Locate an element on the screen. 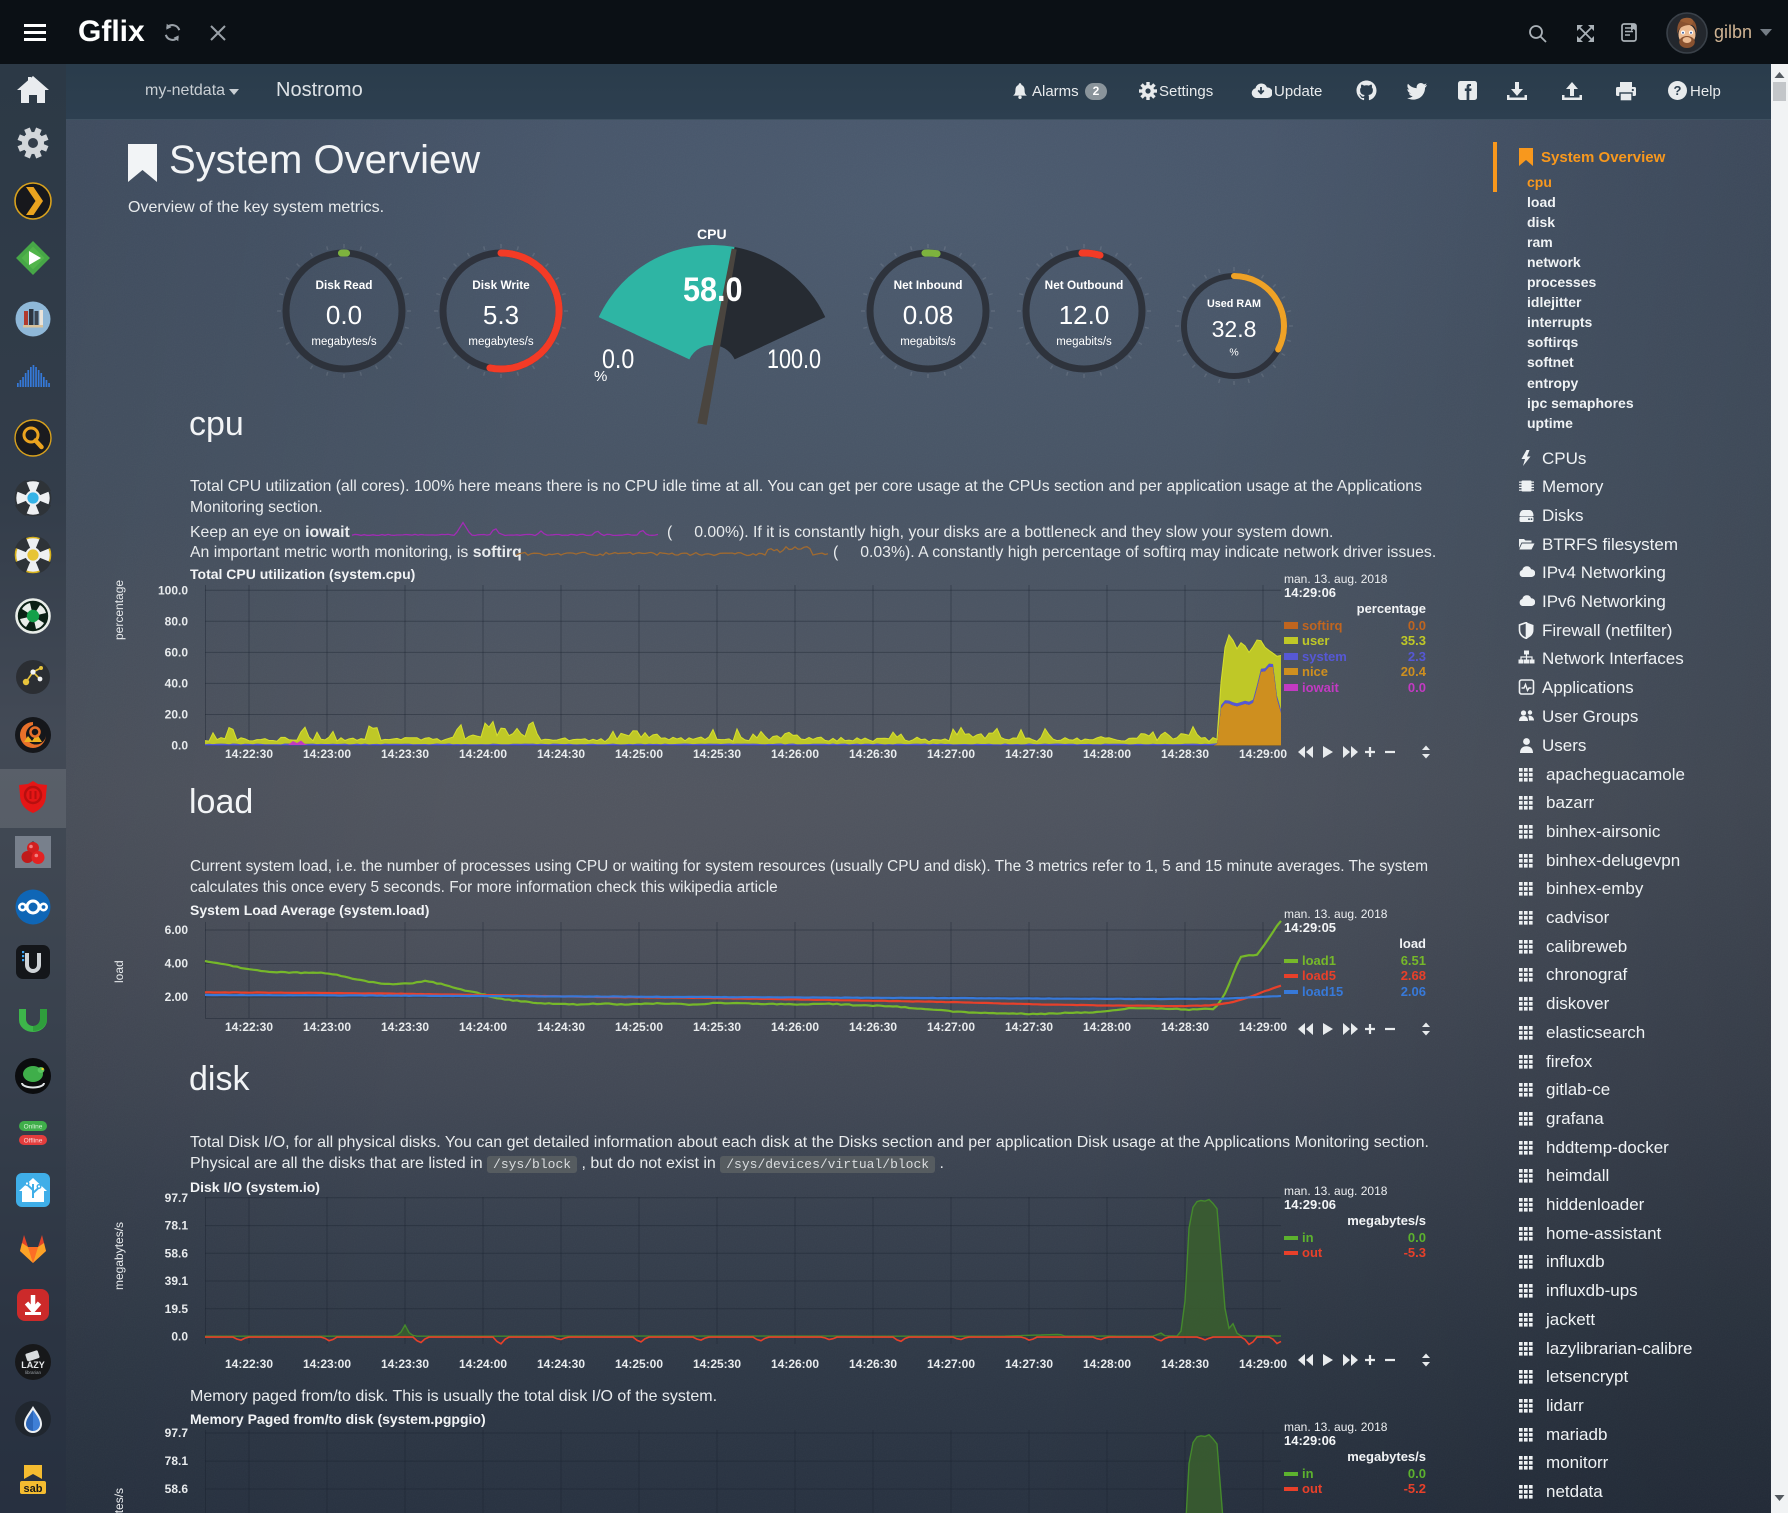  svg-text: Disk Read is located at coordinates (343, 285).